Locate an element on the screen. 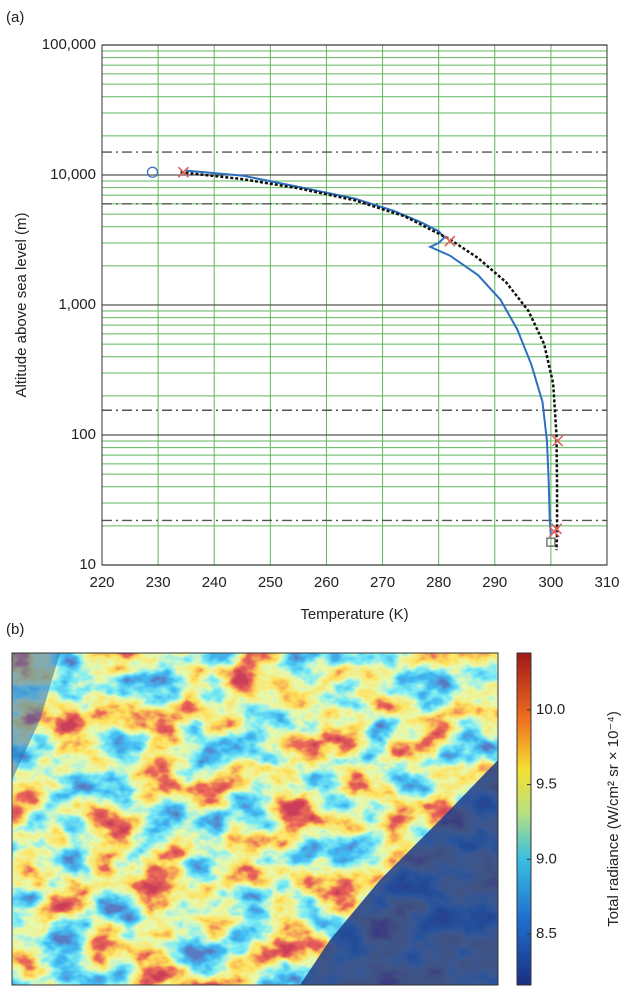 The width and height of the screenshot is (631, 992). x-tick-label: 220 is located at coordinates (101, 582).